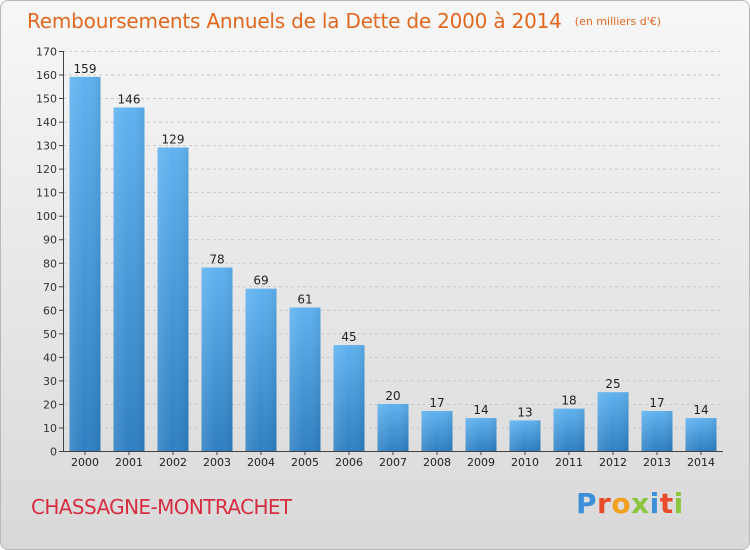 This screenshot has width=750, height=550. What do you see at coordinates (216, 259) in the screenshot?
I see `bar-value-label: 78` at bounding box center [216, 259].